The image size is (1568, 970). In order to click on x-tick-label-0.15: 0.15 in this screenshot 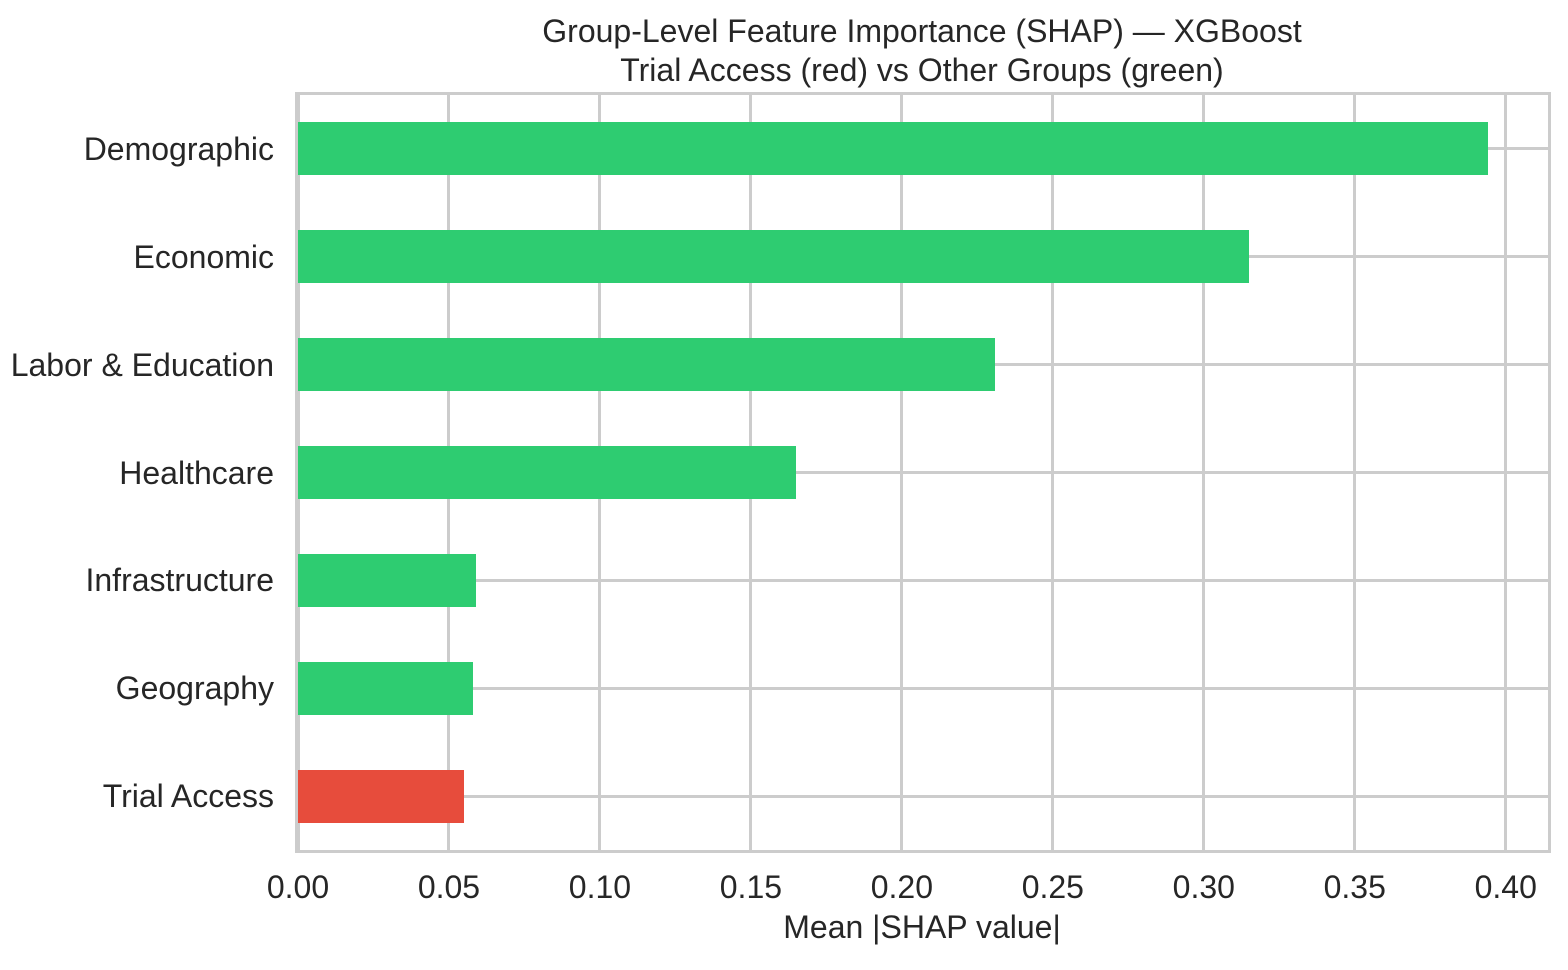, I will do `click(751, 887)`.